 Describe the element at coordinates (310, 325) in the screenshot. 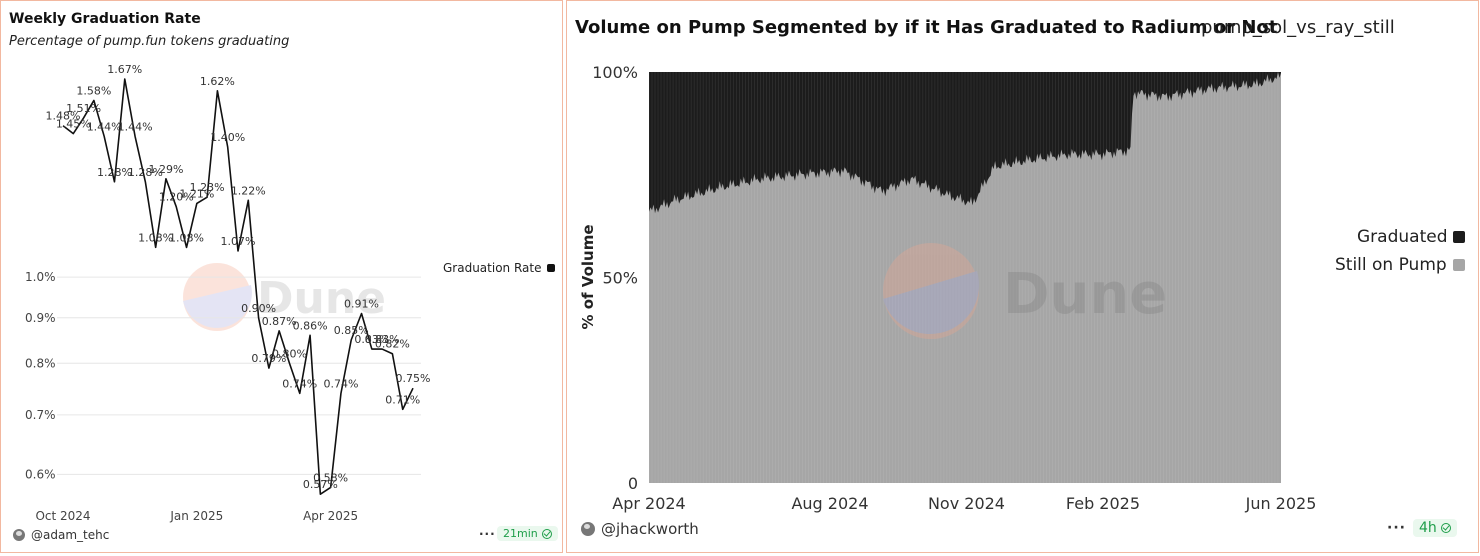

I see `left-data-label: 0.86%` at that location.